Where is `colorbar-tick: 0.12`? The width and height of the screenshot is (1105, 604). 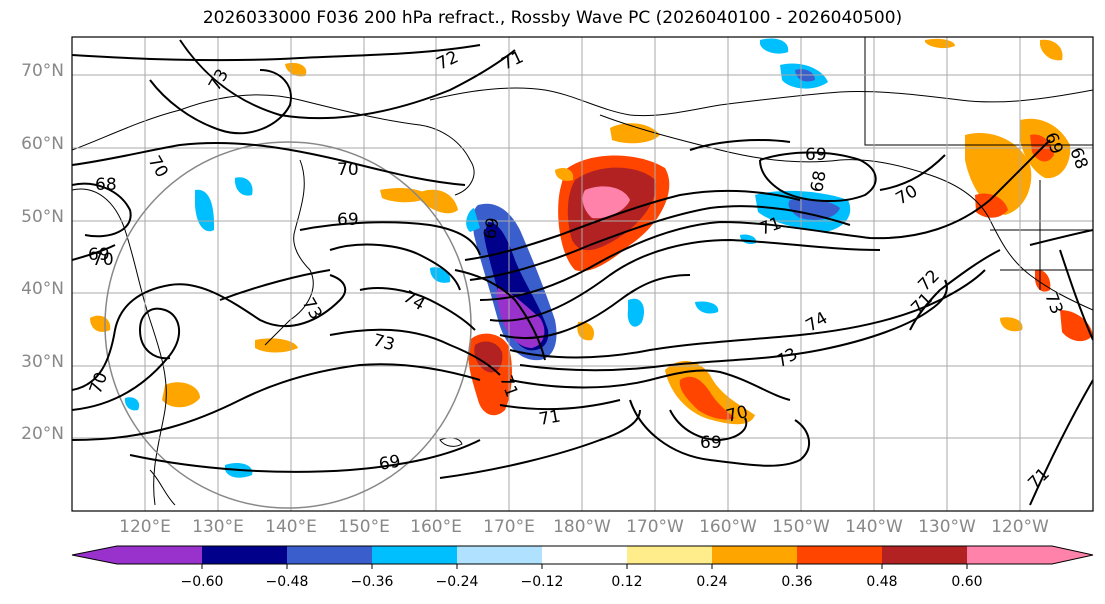 colorbar-tick: 0.12 is located at coordinates (627, 582).